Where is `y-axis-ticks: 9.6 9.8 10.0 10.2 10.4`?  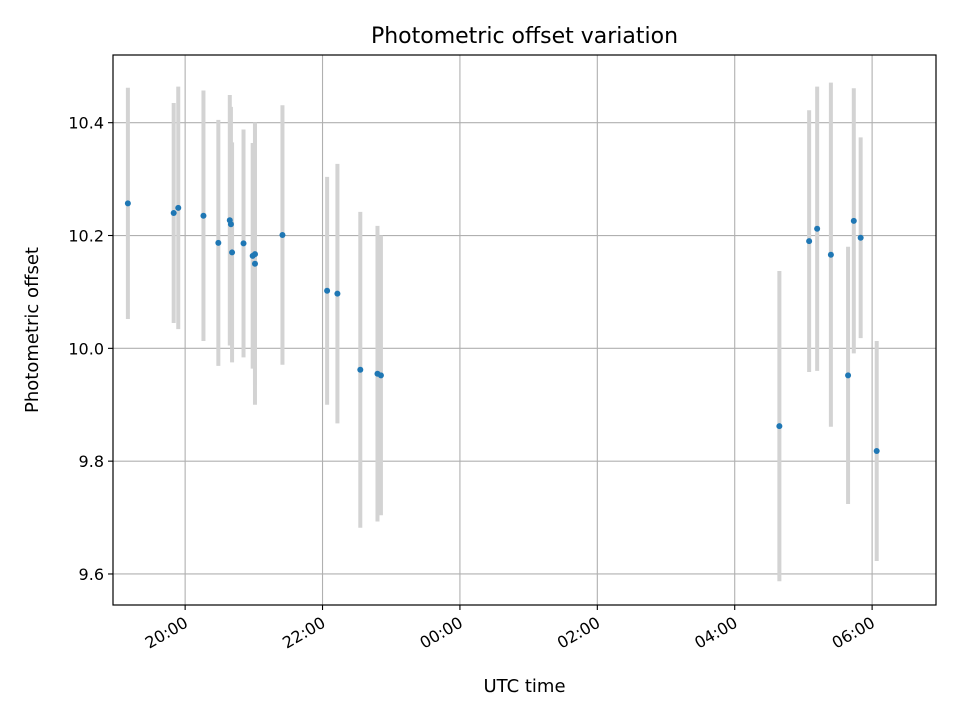
y-axis-ticks: 9.6 9.8 10.0 10.2 10.4 is located at coordinates (90, 349).